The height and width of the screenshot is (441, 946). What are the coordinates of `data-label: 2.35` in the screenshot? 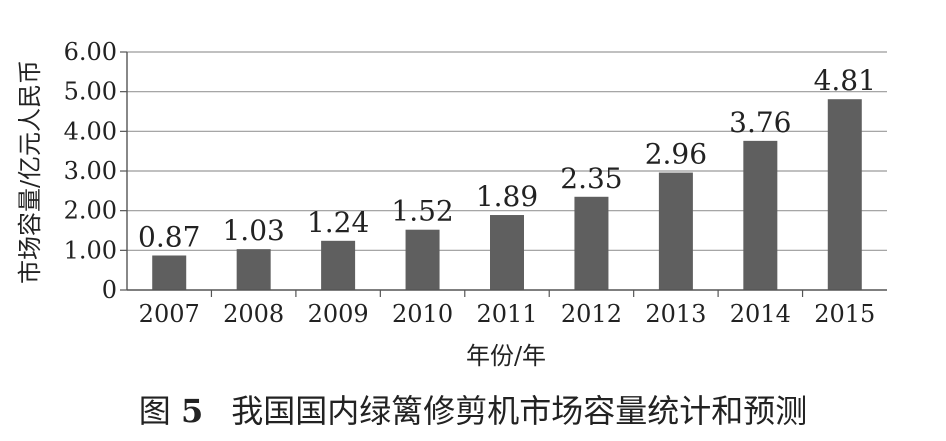 It's located at (591, 178).